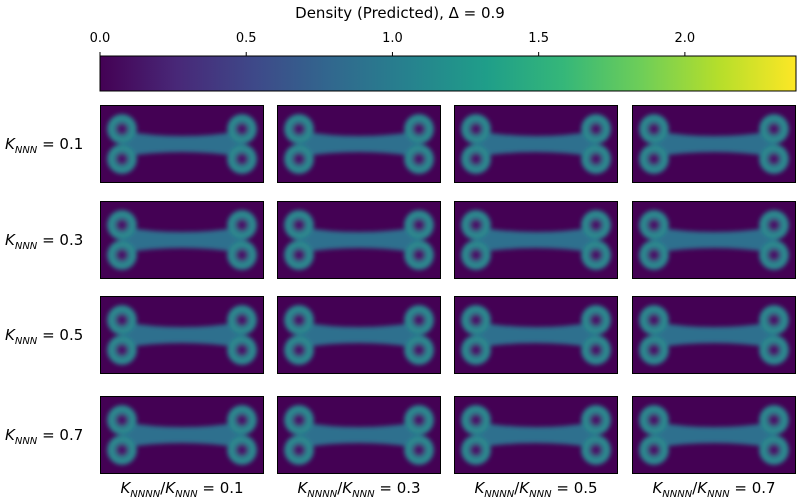 This screenshot has height=500, width=800. Describe the element at coordinates (448, 73) in the screenshot. I see `colorbar` at that location.